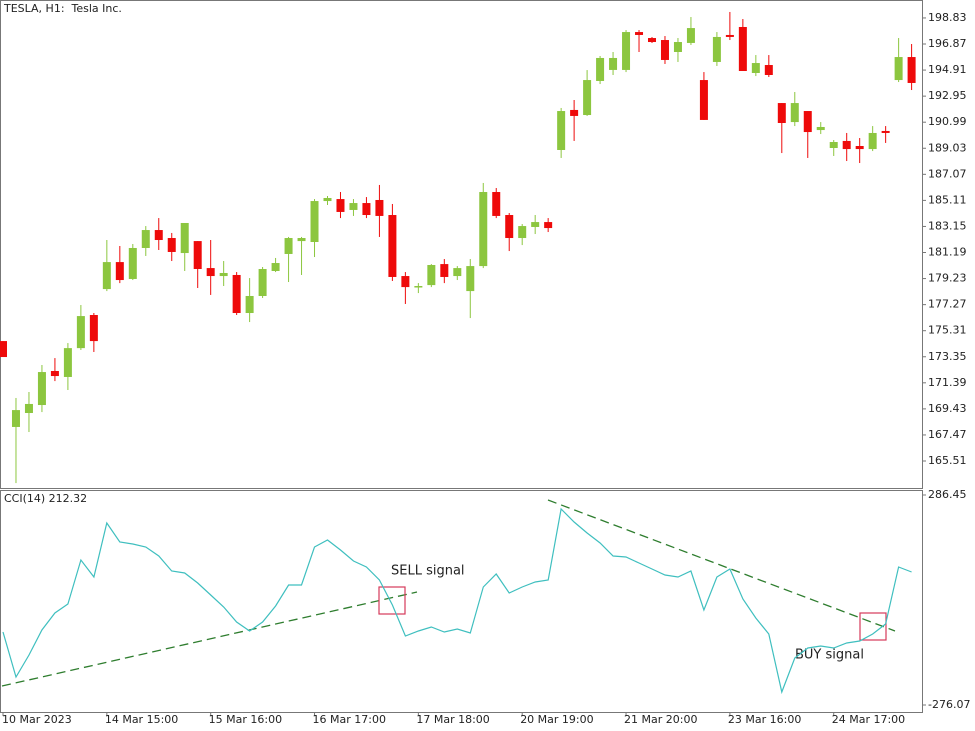 This screenshot has width=975, height=731. I want to click on y-tick-label: 187.07, so click(947, 173).